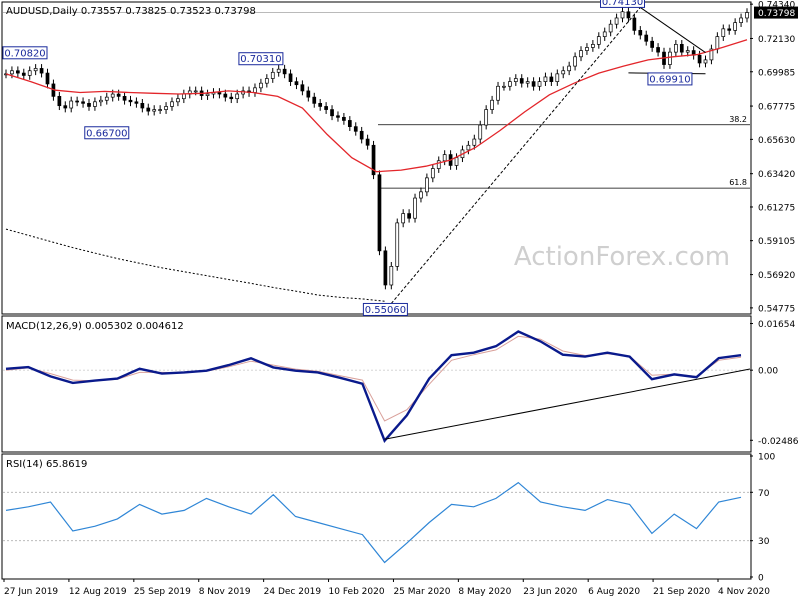 The height and width of the screenshot is (604, 800). What do you see at coordinates (776, 40) in the screenshot?
I see `y-tick-label: 0.72130` at bounding box center [776, 40].